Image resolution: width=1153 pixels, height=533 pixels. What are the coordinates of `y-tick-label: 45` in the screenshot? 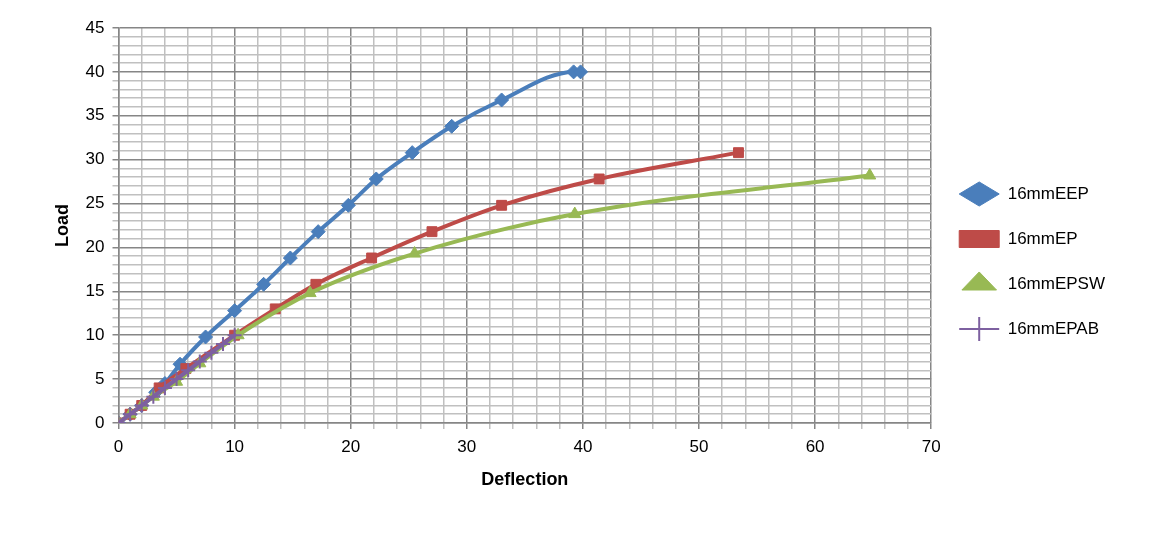 It's located at (95, 27).